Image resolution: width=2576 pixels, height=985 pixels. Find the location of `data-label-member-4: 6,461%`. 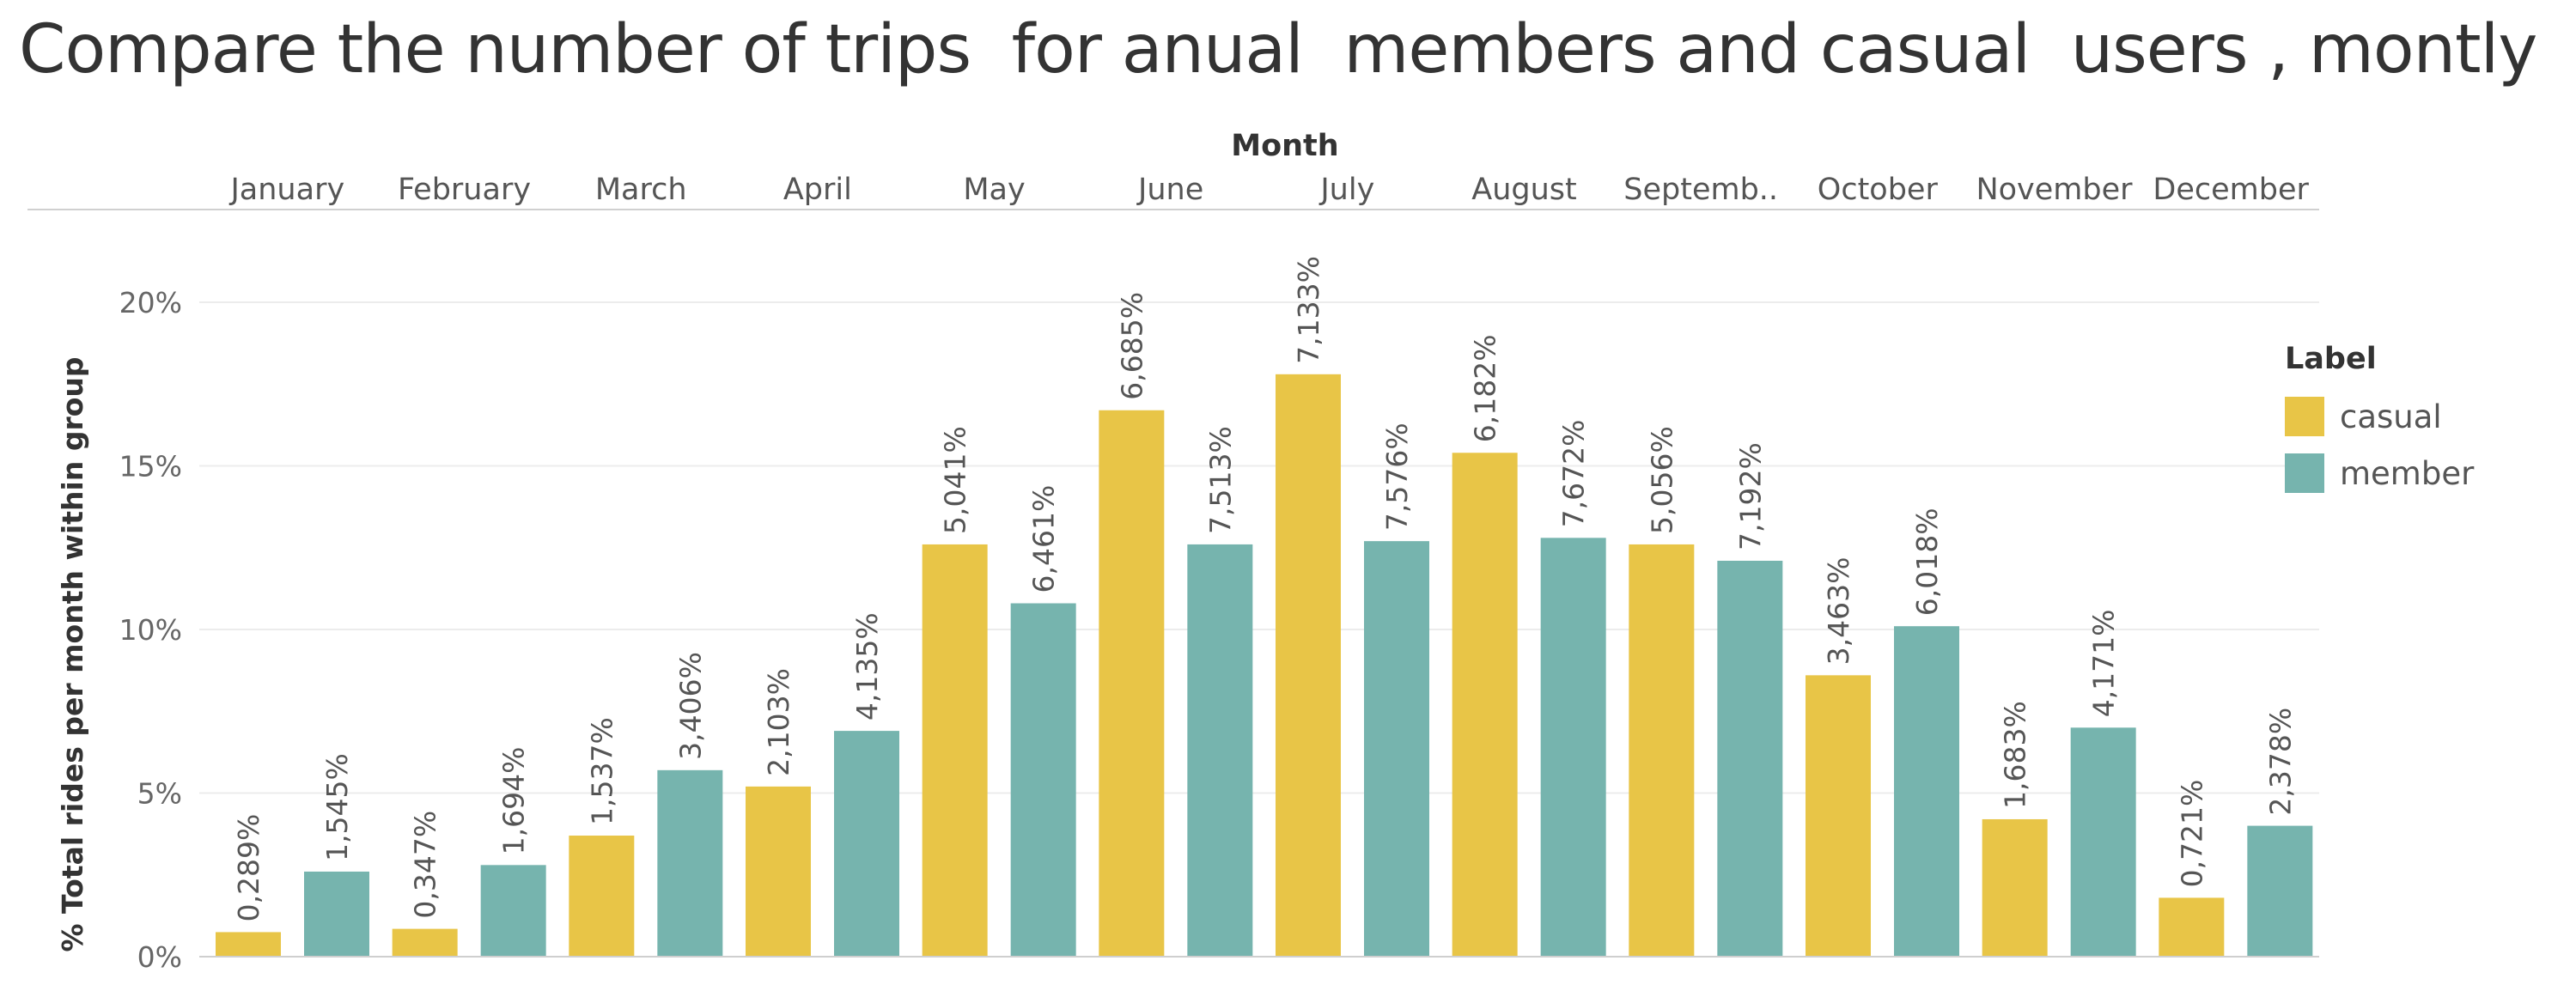

data-label-member-4: 6,461% is located at coordinates (1044, 539).